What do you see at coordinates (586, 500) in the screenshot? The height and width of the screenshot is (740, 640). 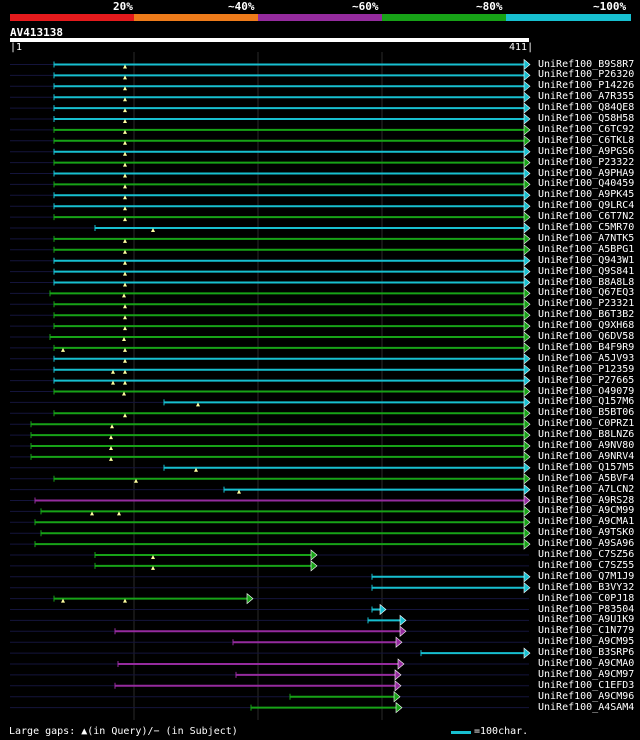 I see `hit-name-link: UniRef100_A9RS28` at bounding box center [586, 500].